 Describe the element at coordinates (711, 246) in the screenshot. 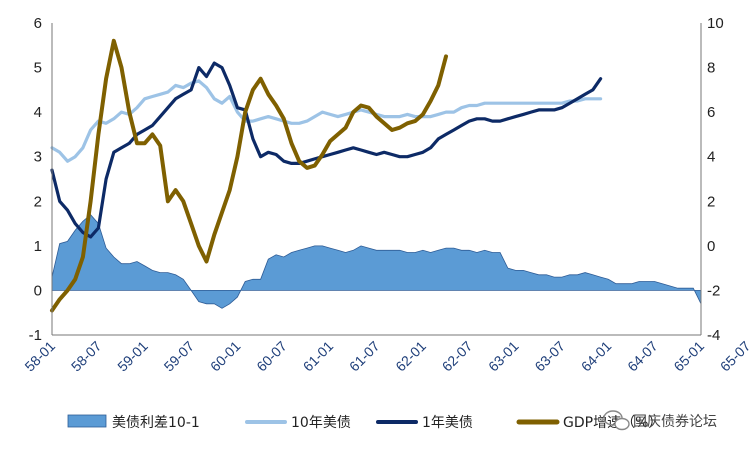

I see `y-right-tick-label: 0` at that location.